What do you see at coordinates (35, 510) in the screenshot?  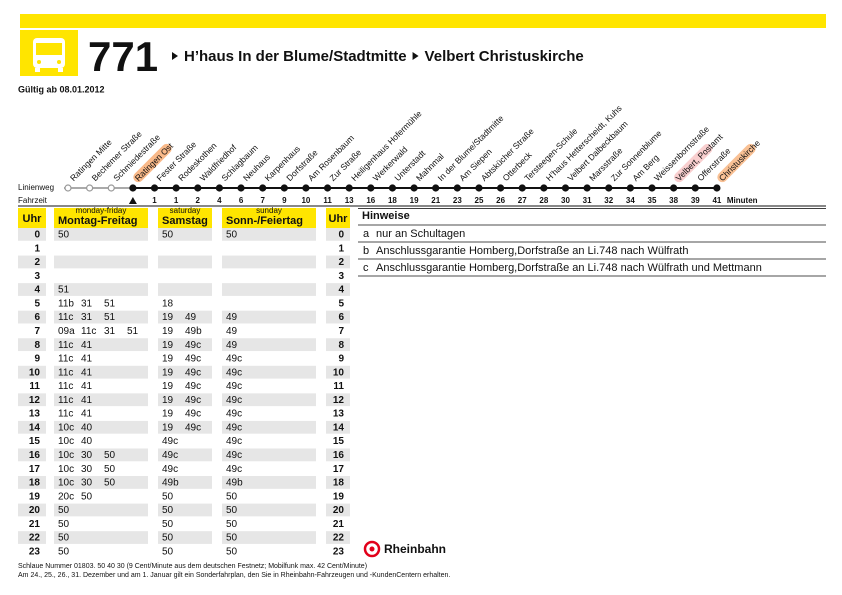 I see `hour: 20` at bounding box center [35, 510].